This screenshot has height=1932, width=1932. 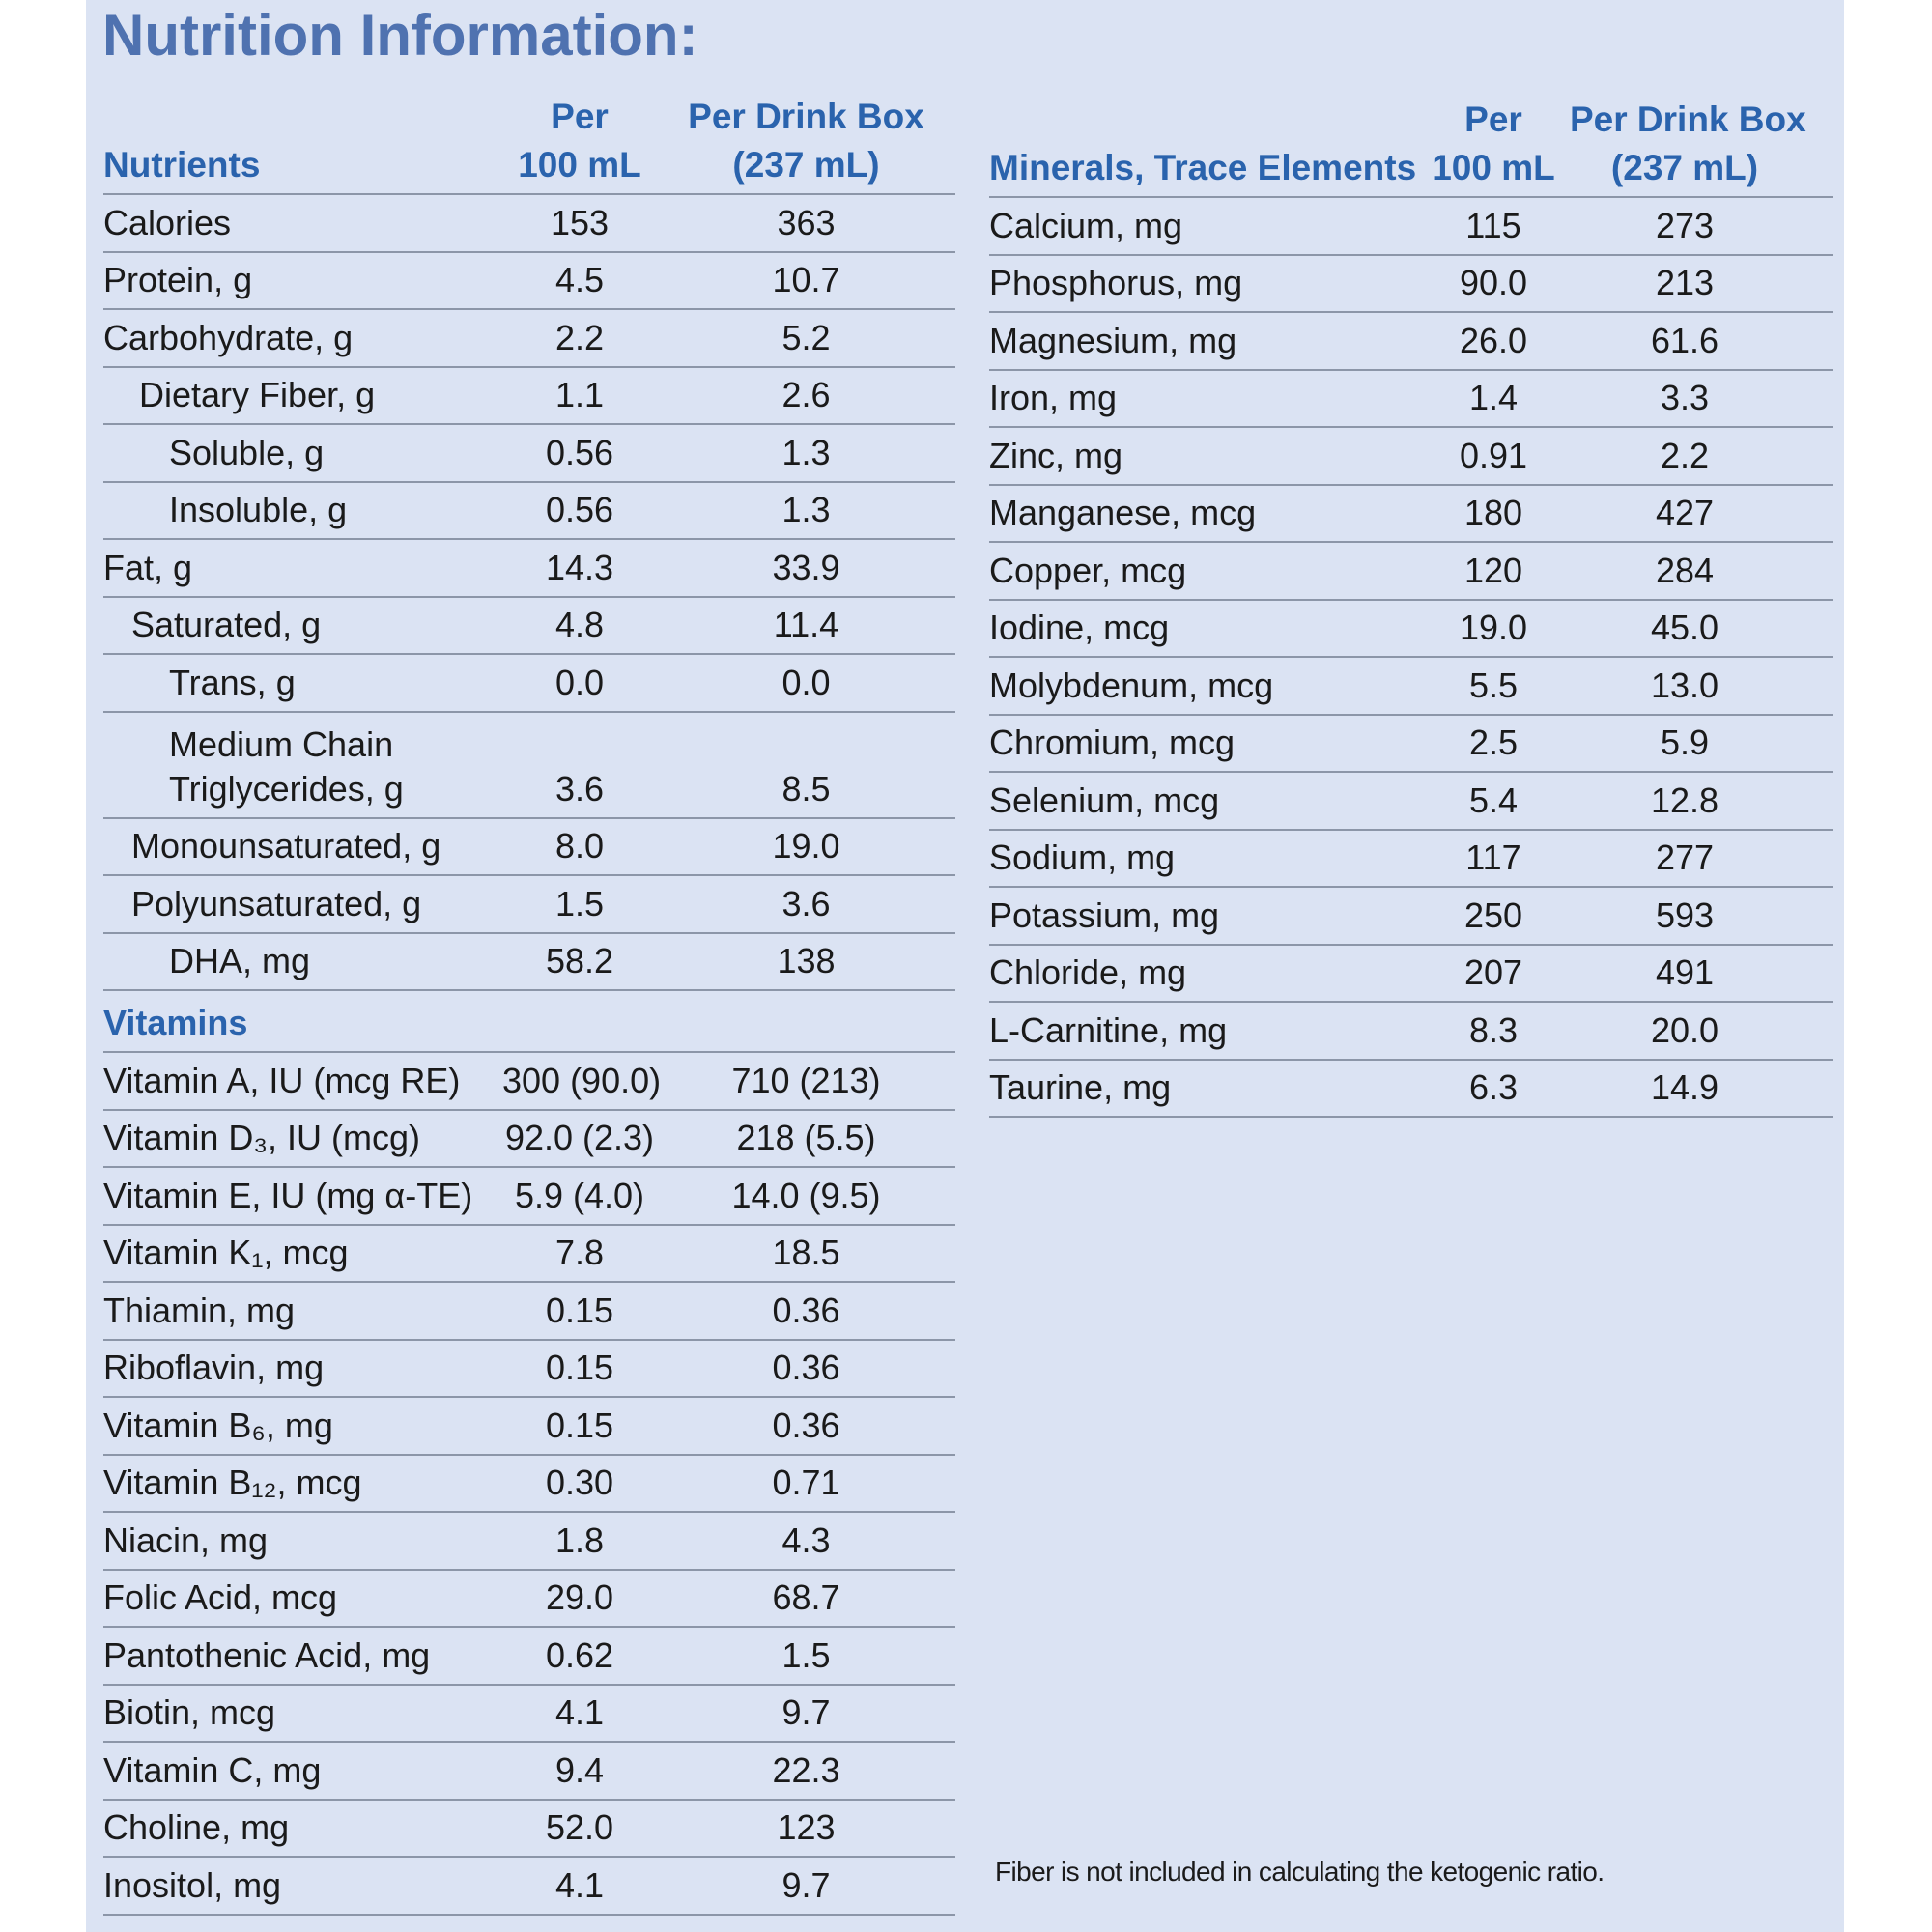 I want to click on table-row: Vitamin C, mg 9.4 22.3, so click(x=529, y=1772).